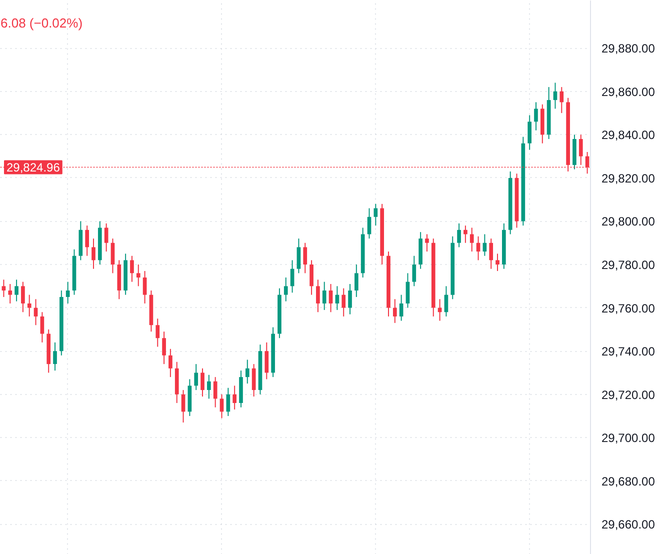  What do you see at coordinates (629, 438) in the screenshot?
I see `y-tick-label: 29,700.00` at bounding box center [629, 438].